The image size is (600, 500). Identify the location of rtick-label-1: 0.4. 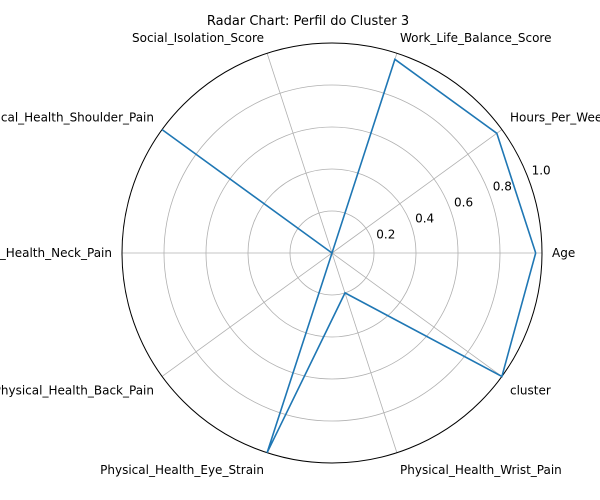
(424, 219).